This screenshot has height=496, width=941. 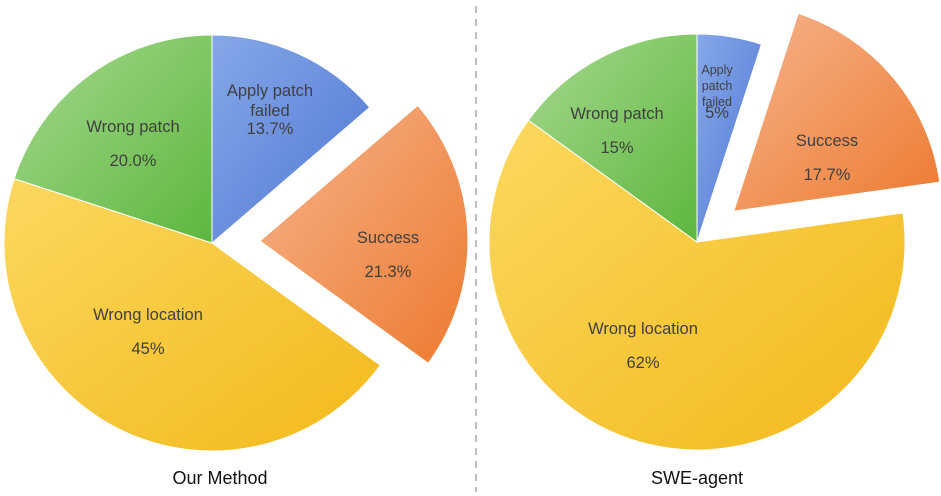 I want to click on slice-value-success: 17.7%, so click(x=827, y=175).